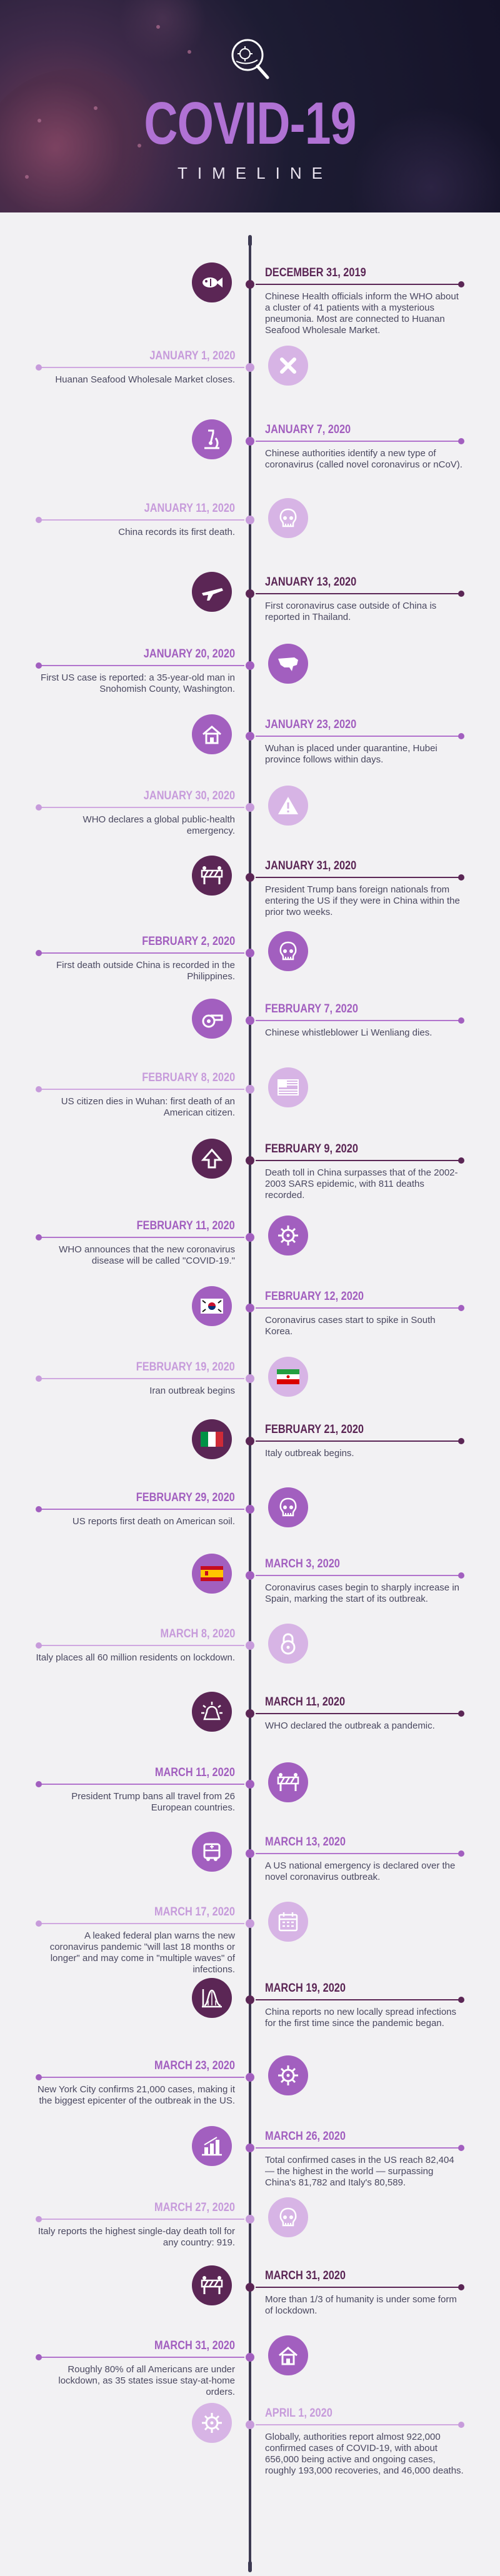  Describe the element at coordinates (192, 355) in the screenshot. I see `event-date: JANUARY 1, 2020` at that location.